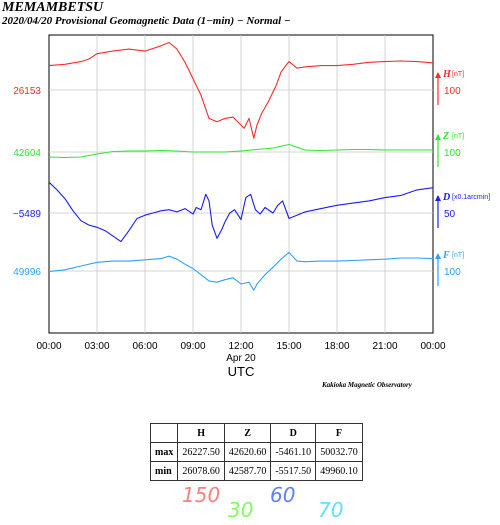 The image size is (500, 525). What do you see at coordinates (247, 452) in the screenshot?
I see `stats-cell: 42620.60` at bounding box center [247, 452].